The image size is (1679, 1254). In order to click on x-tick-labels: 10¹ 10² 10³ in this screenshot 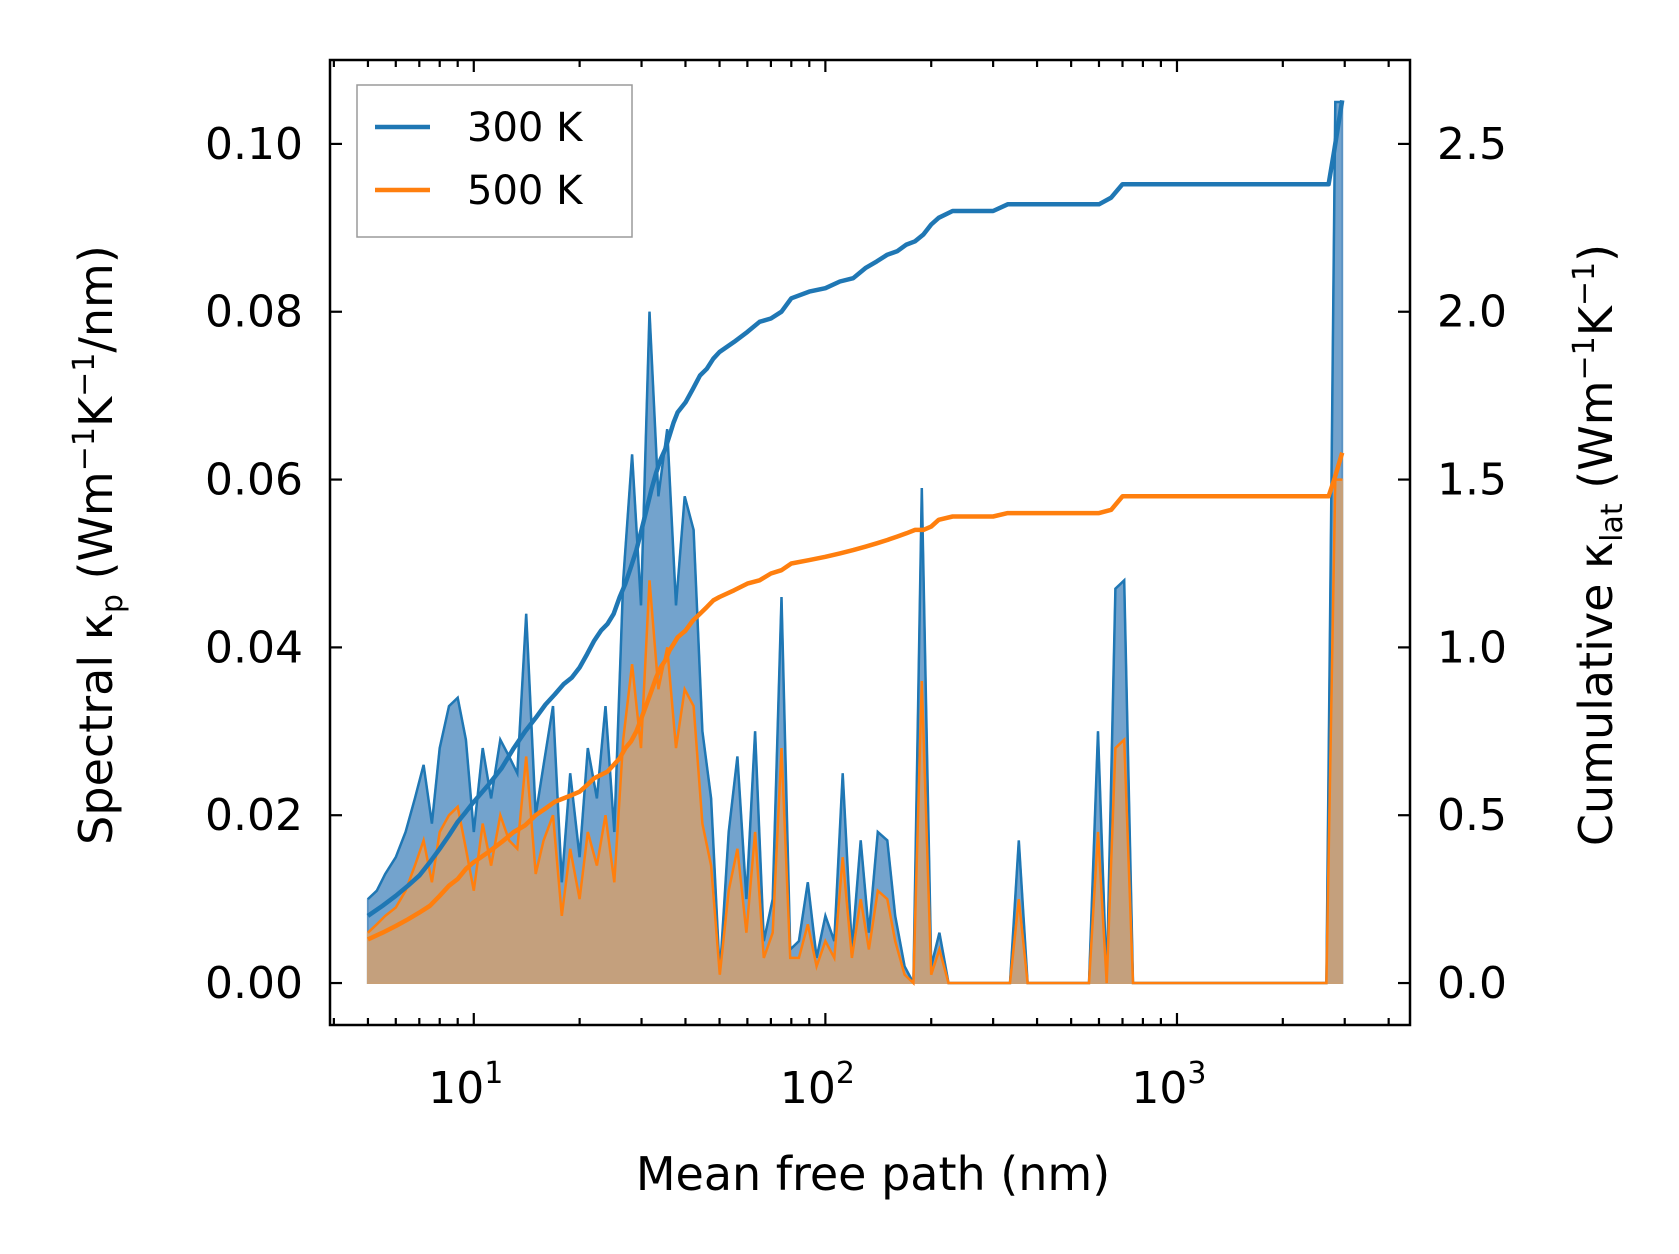, I will do `click(817, 1085)`.